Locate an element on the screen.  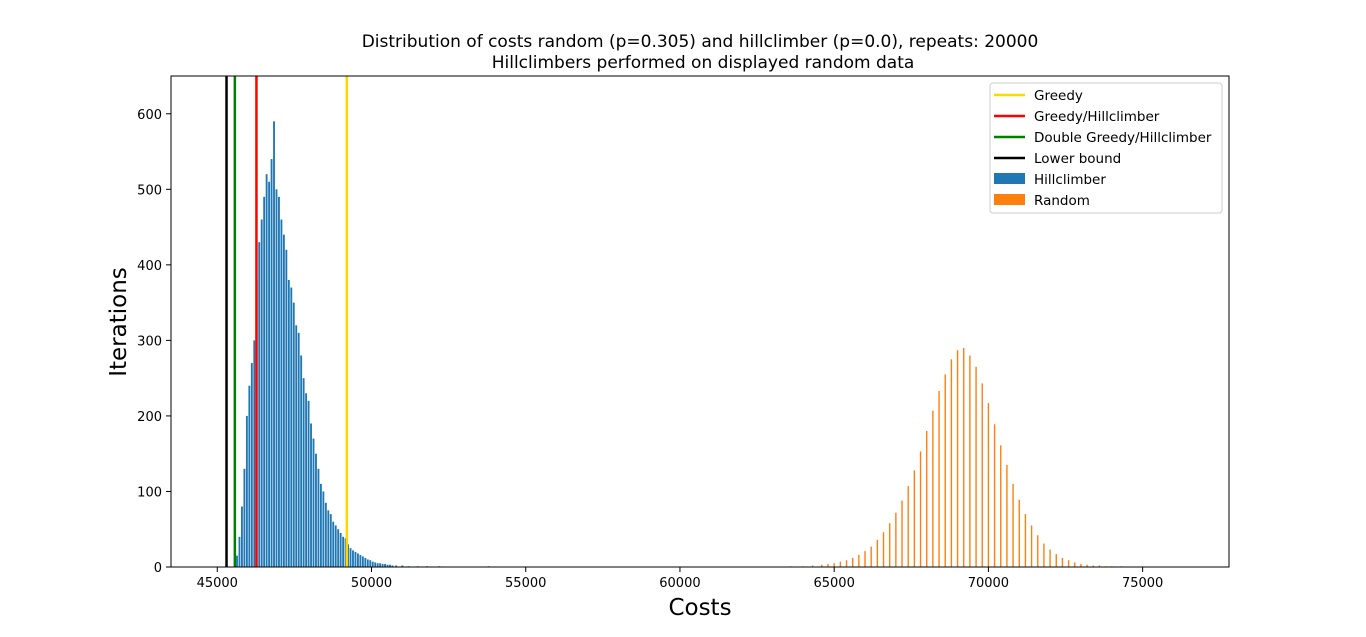
y-tick-label: 200 is located at coordinates (149, 417).